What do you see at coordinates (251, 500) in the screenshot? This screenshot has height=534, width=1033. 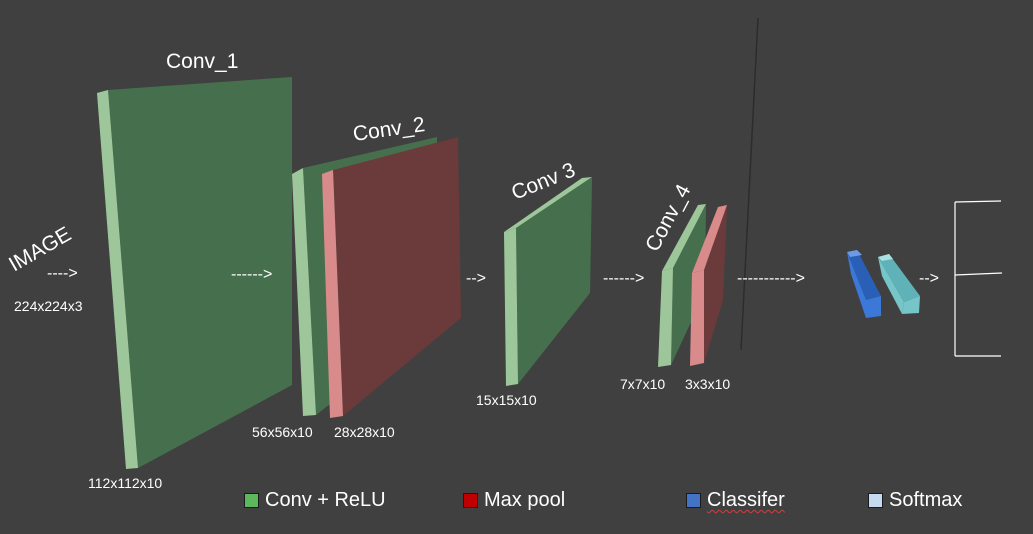 I see `legend-conv-relu-swatch` at bounding box center [251, 500].